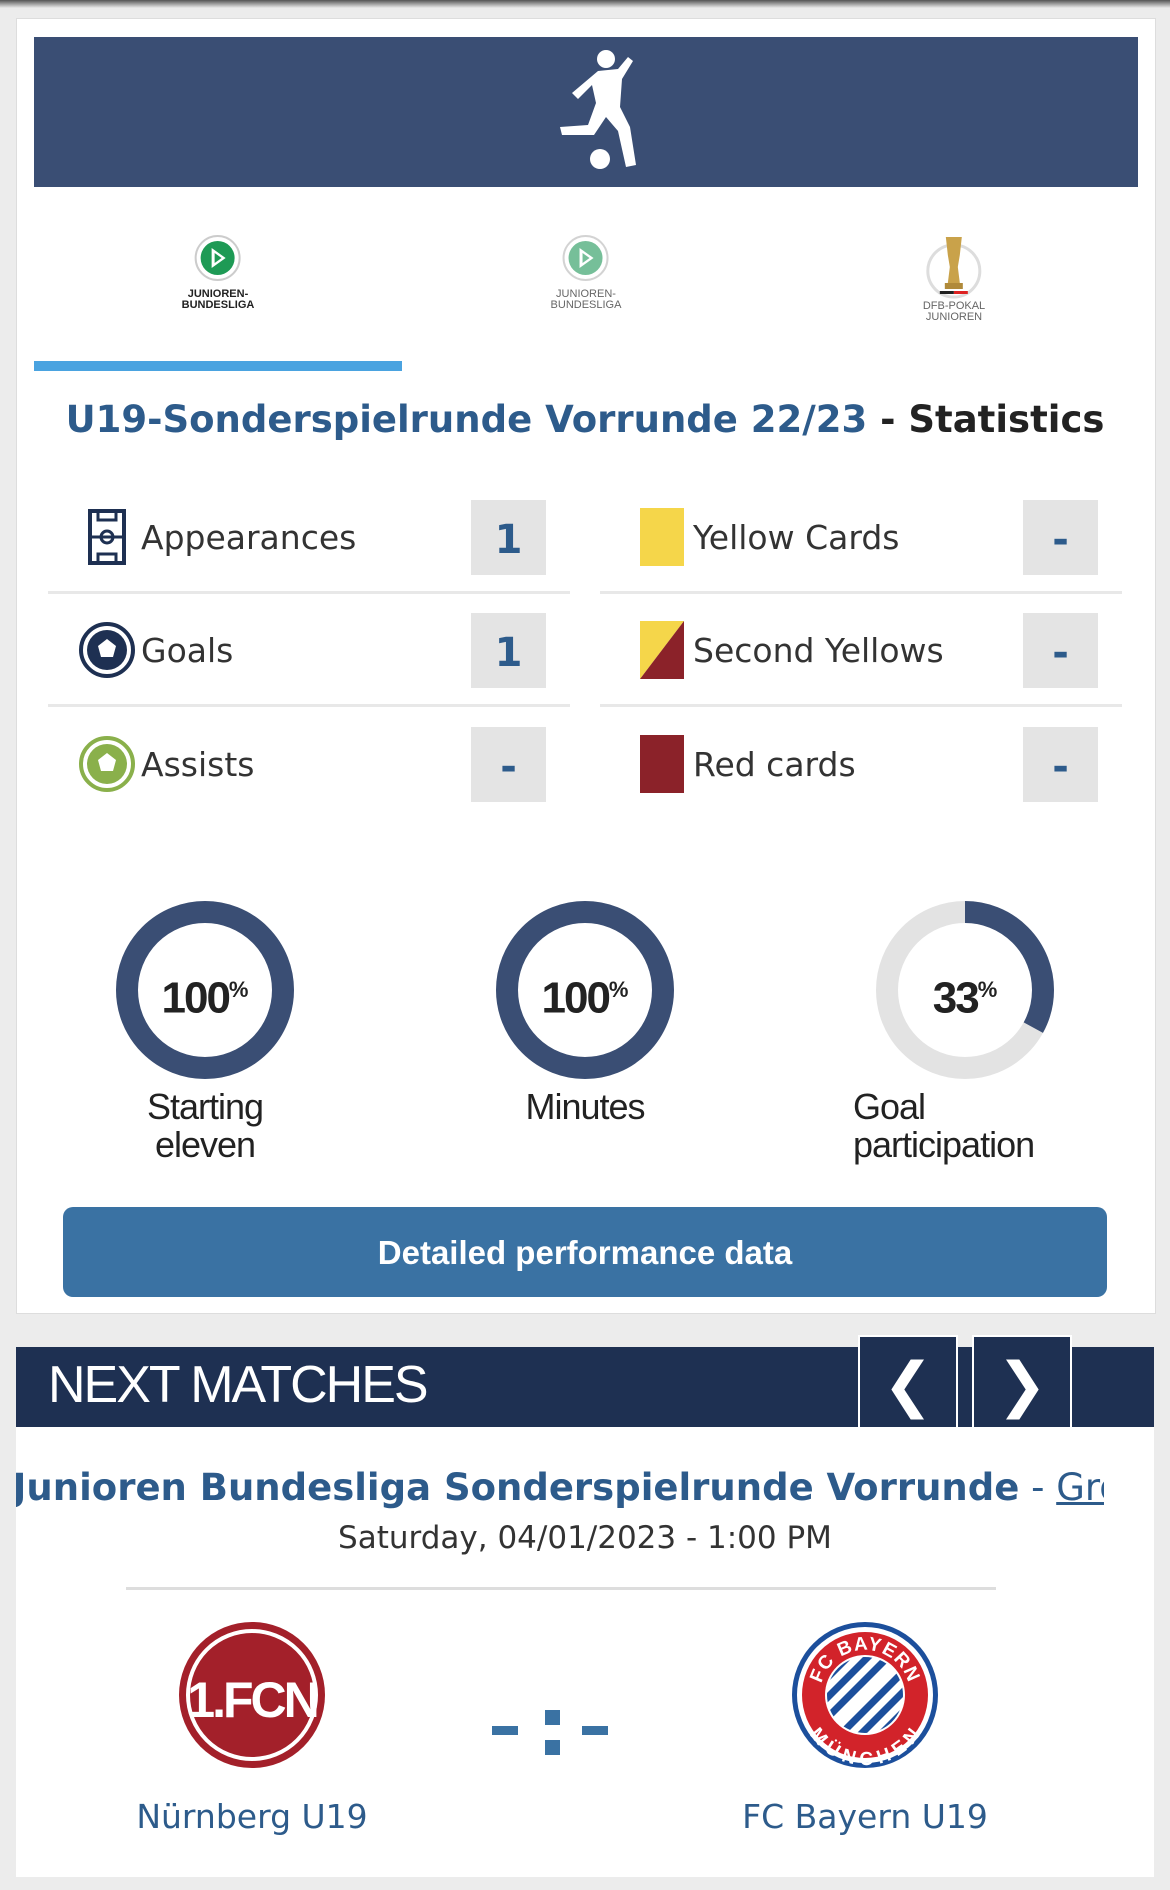  I want to click on nuernberg-logo: 1.FCN, so click(252, 1695).